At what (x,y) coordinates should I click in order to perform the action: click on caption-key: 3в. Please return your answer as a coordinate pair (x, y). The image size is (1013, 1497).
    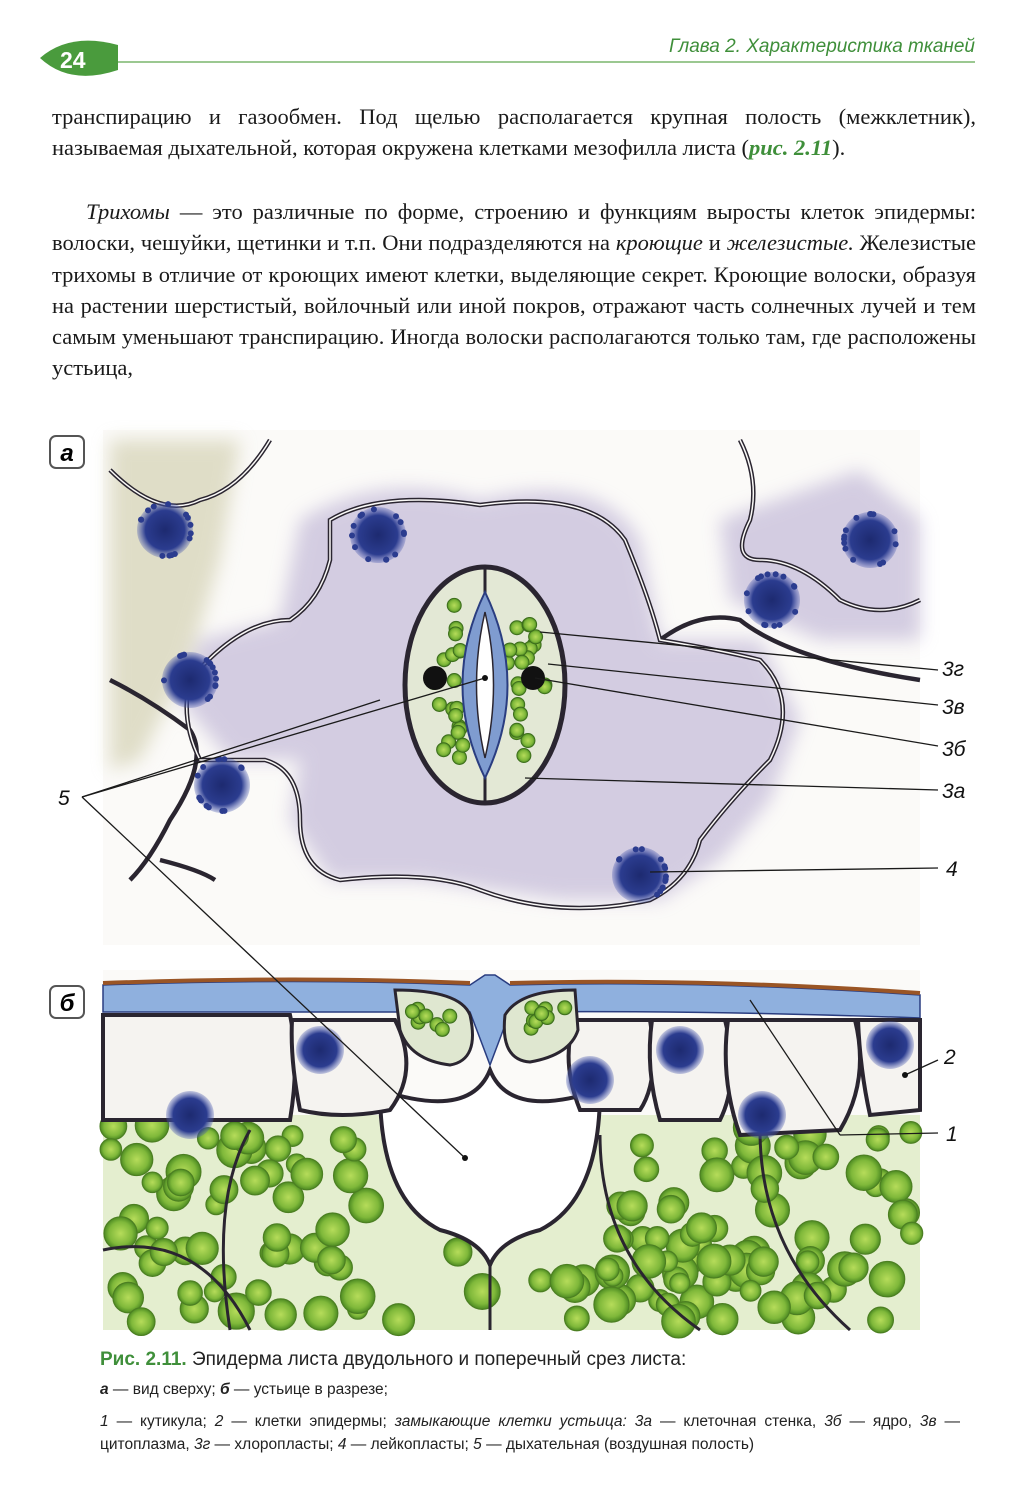
    Looking at the image, I should click on (928, 1421).